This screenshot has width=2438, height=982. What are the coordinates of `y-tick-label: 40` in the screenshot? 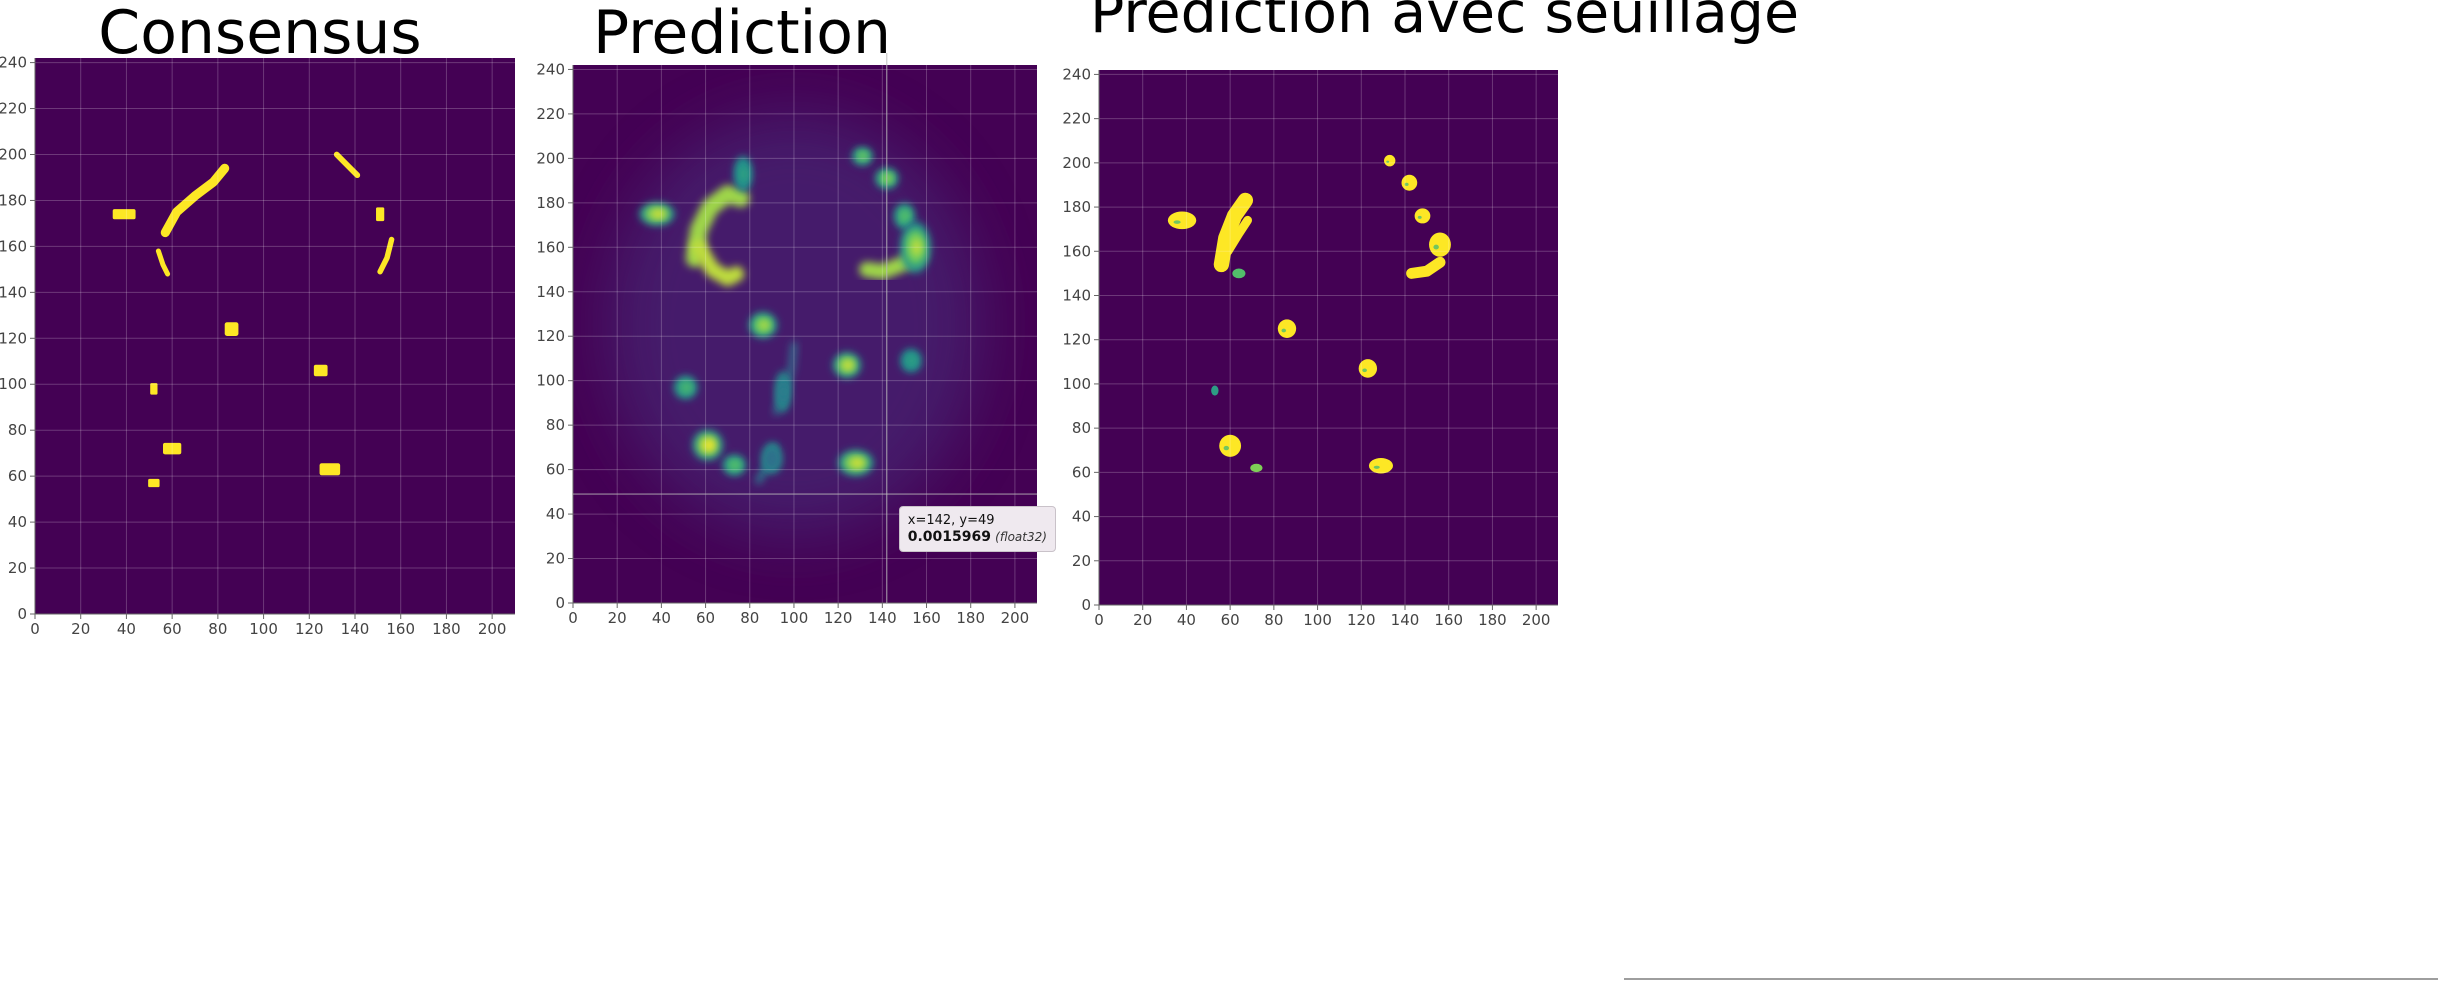 It's located at (17, 522).